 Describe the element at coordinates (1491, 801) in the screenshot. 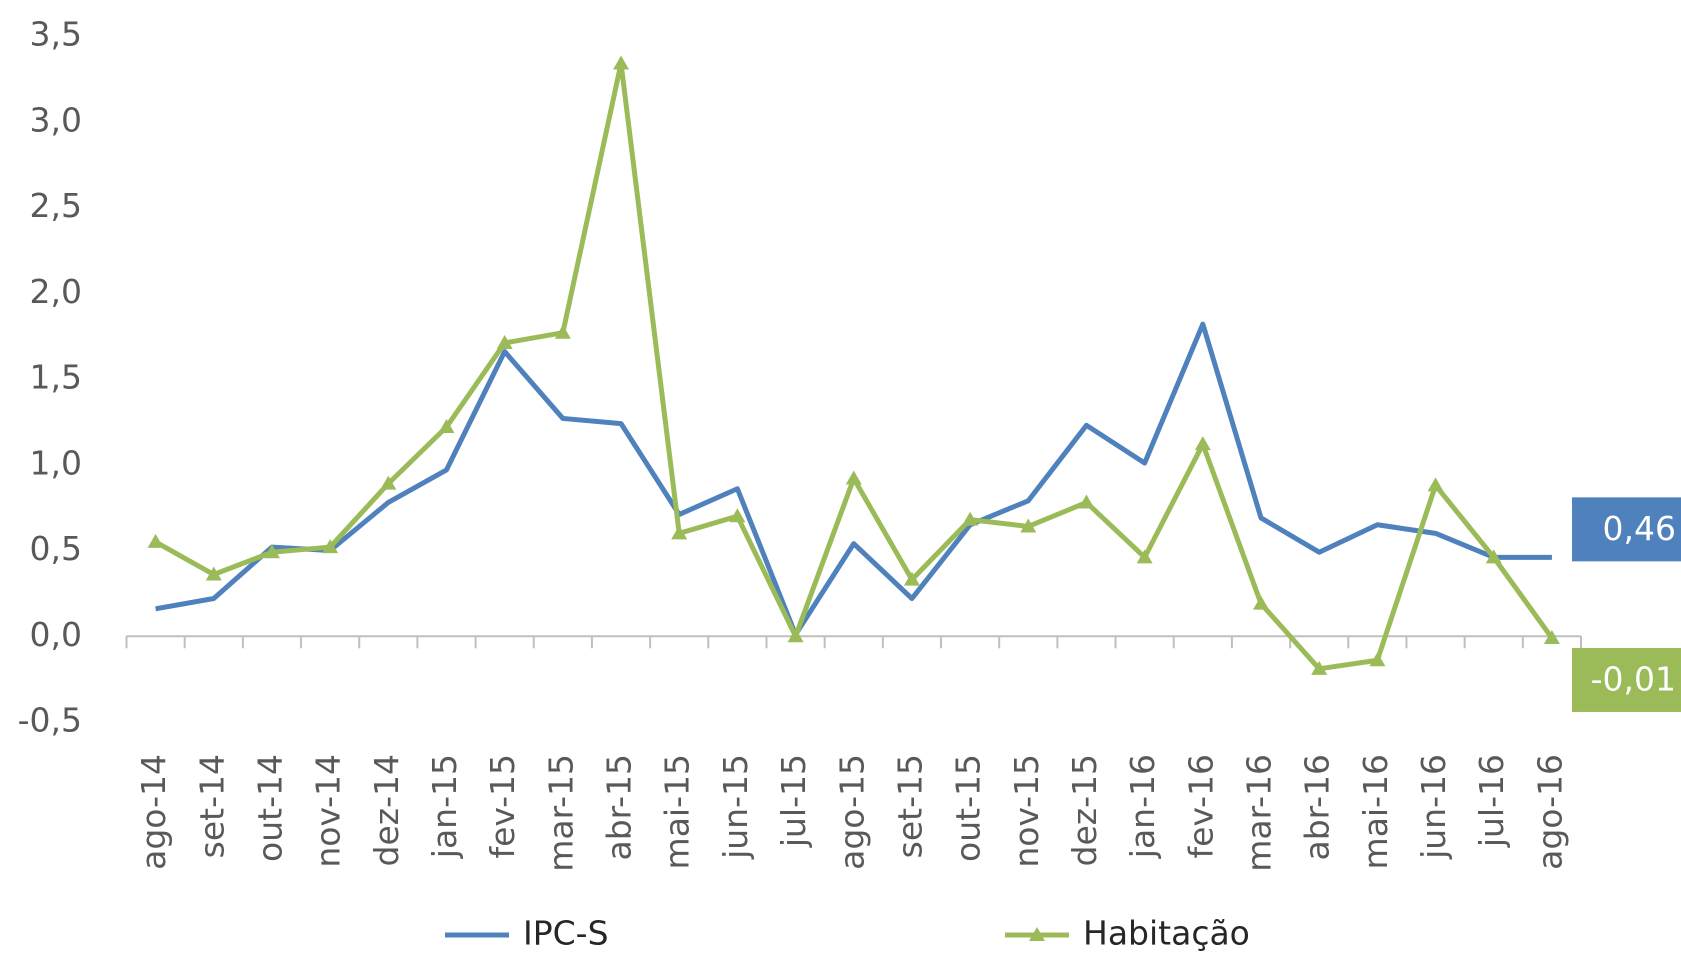

I see `x-tick-label: jul-16` at that location.